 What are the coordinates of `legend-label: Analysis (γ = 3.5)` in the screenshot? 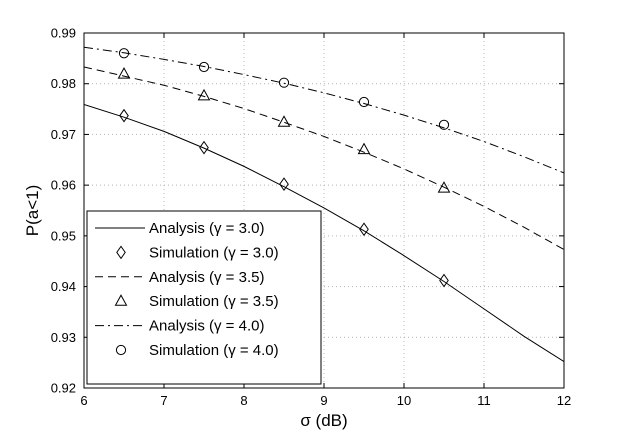 It's located at (206, 277).